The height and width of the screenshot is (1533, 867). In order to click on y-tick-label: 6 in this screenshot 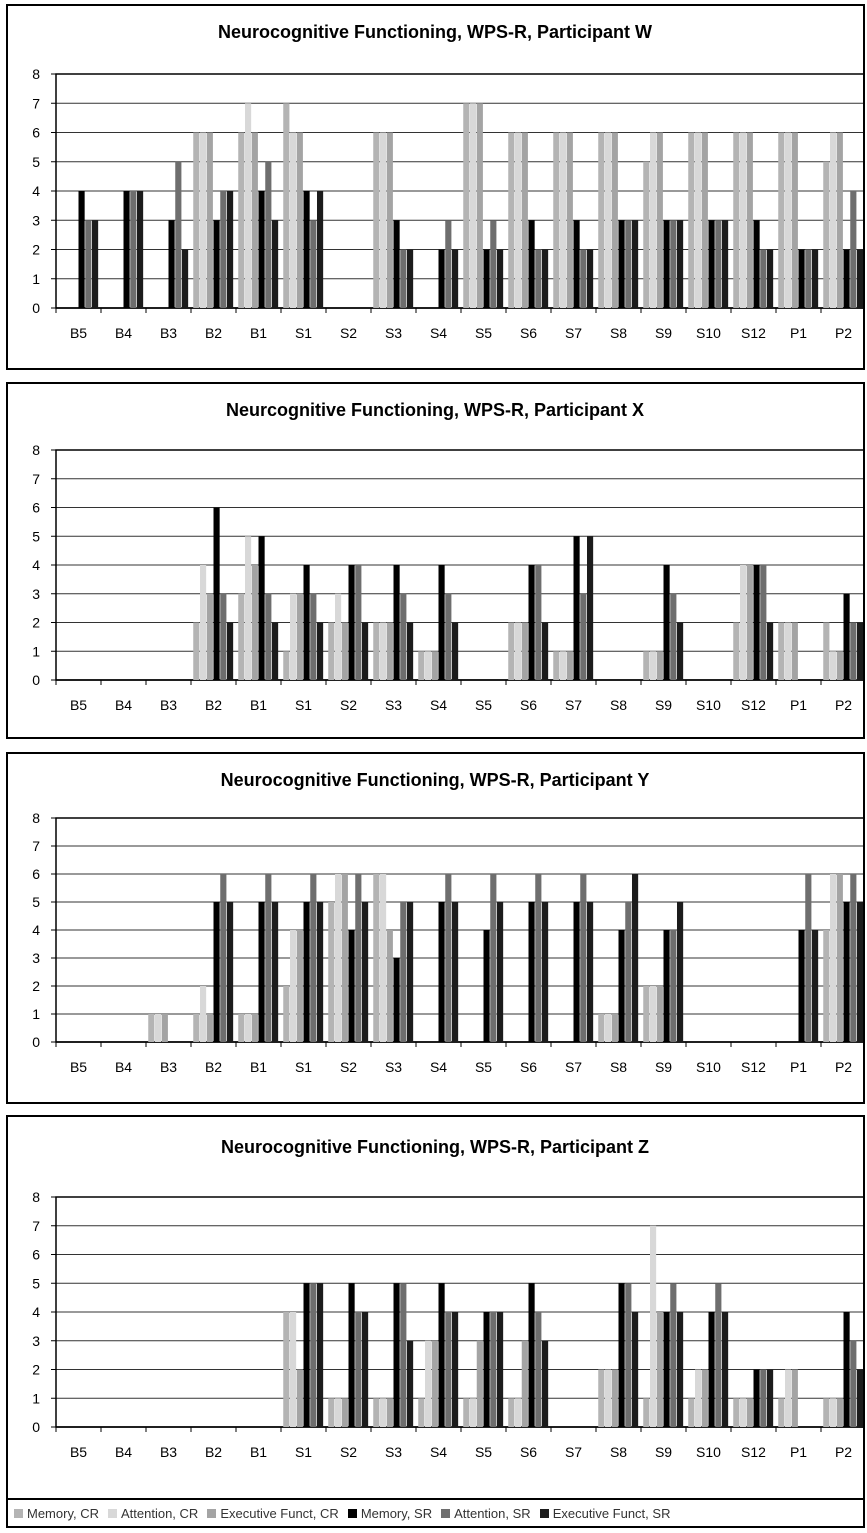, I will do `click(36, 133)`.